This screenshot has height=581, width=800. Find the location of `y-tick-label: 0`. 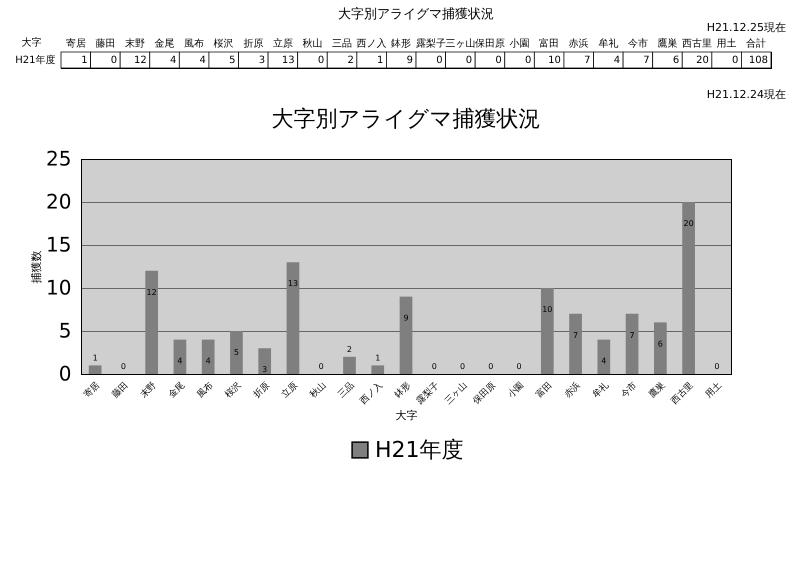

y-tick-label: 0 is located at coordinates (65, 374).